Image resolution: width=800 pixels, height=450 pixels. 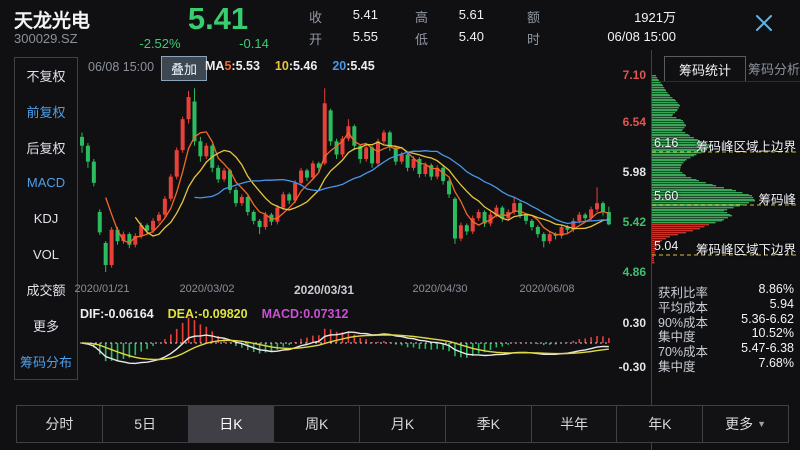 I want to click on chevron-down-icon: ▼, so click(x=762, y=424).